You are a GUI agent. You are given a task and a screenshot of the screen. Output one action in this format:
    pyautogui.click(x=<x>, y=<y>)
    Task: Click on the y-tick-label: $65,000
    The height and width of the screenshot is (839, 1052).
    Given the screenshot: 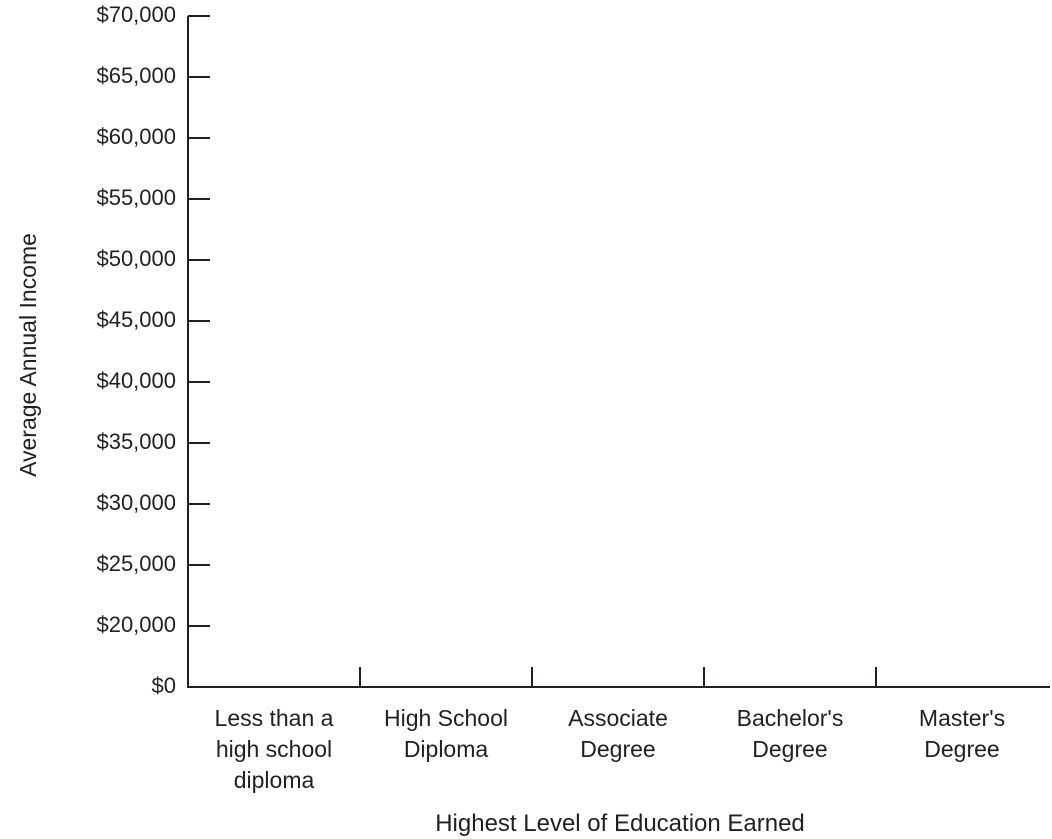 What is the action you would take?
    pyautogui.click(x=136, y=75)
    